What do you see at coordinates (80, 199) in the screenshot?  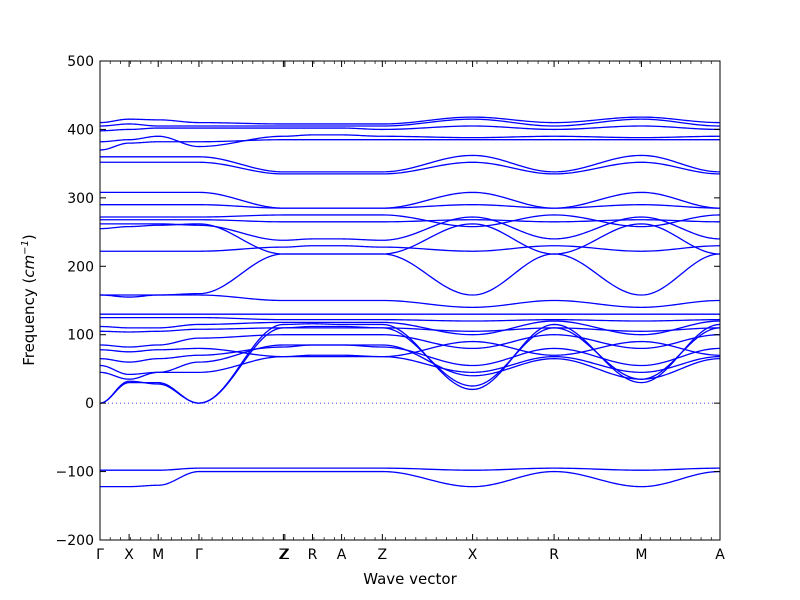 I see `y-tick-label: 300` at bounding box center [80, 199].